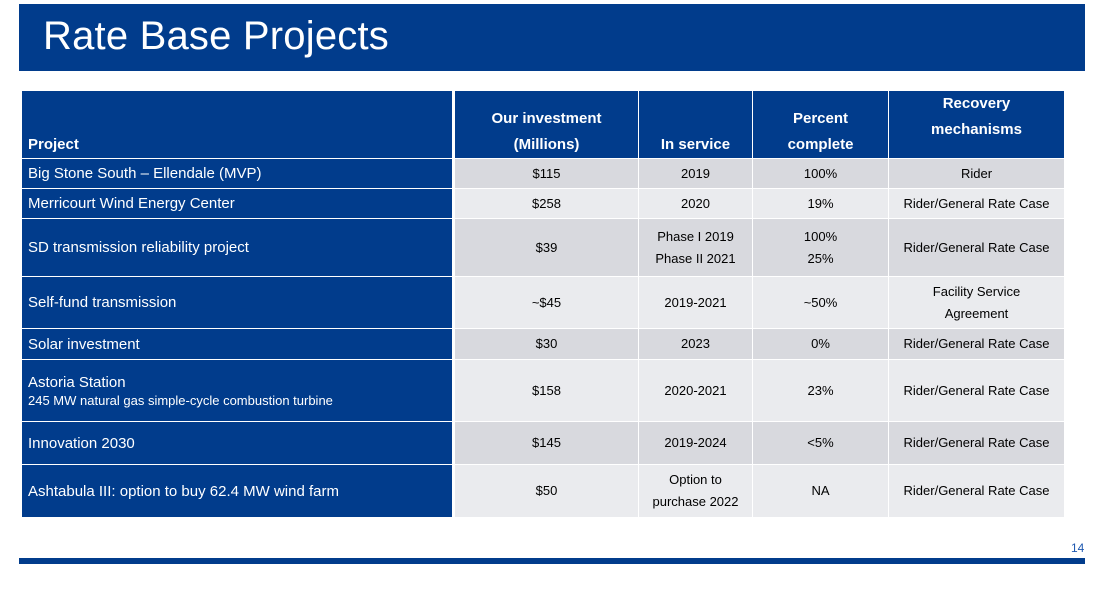  What do you see at coordinates (546, 390) in the screenshot?
I see `investment-cell: $158` at bounding box center [546, 390].